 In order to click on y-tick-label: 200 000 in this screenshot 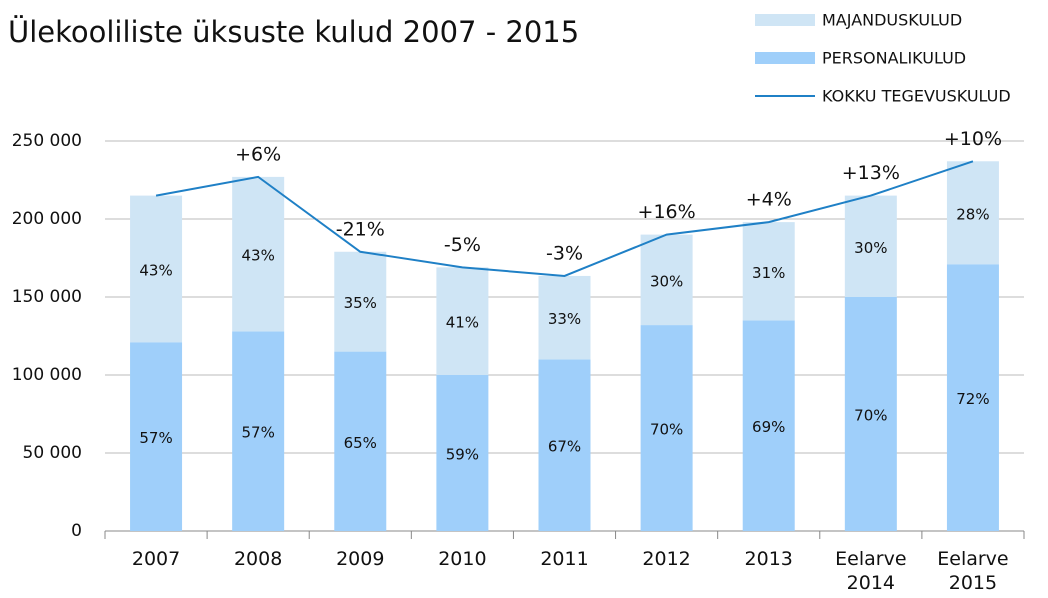, I will do `click(47, 219)`.